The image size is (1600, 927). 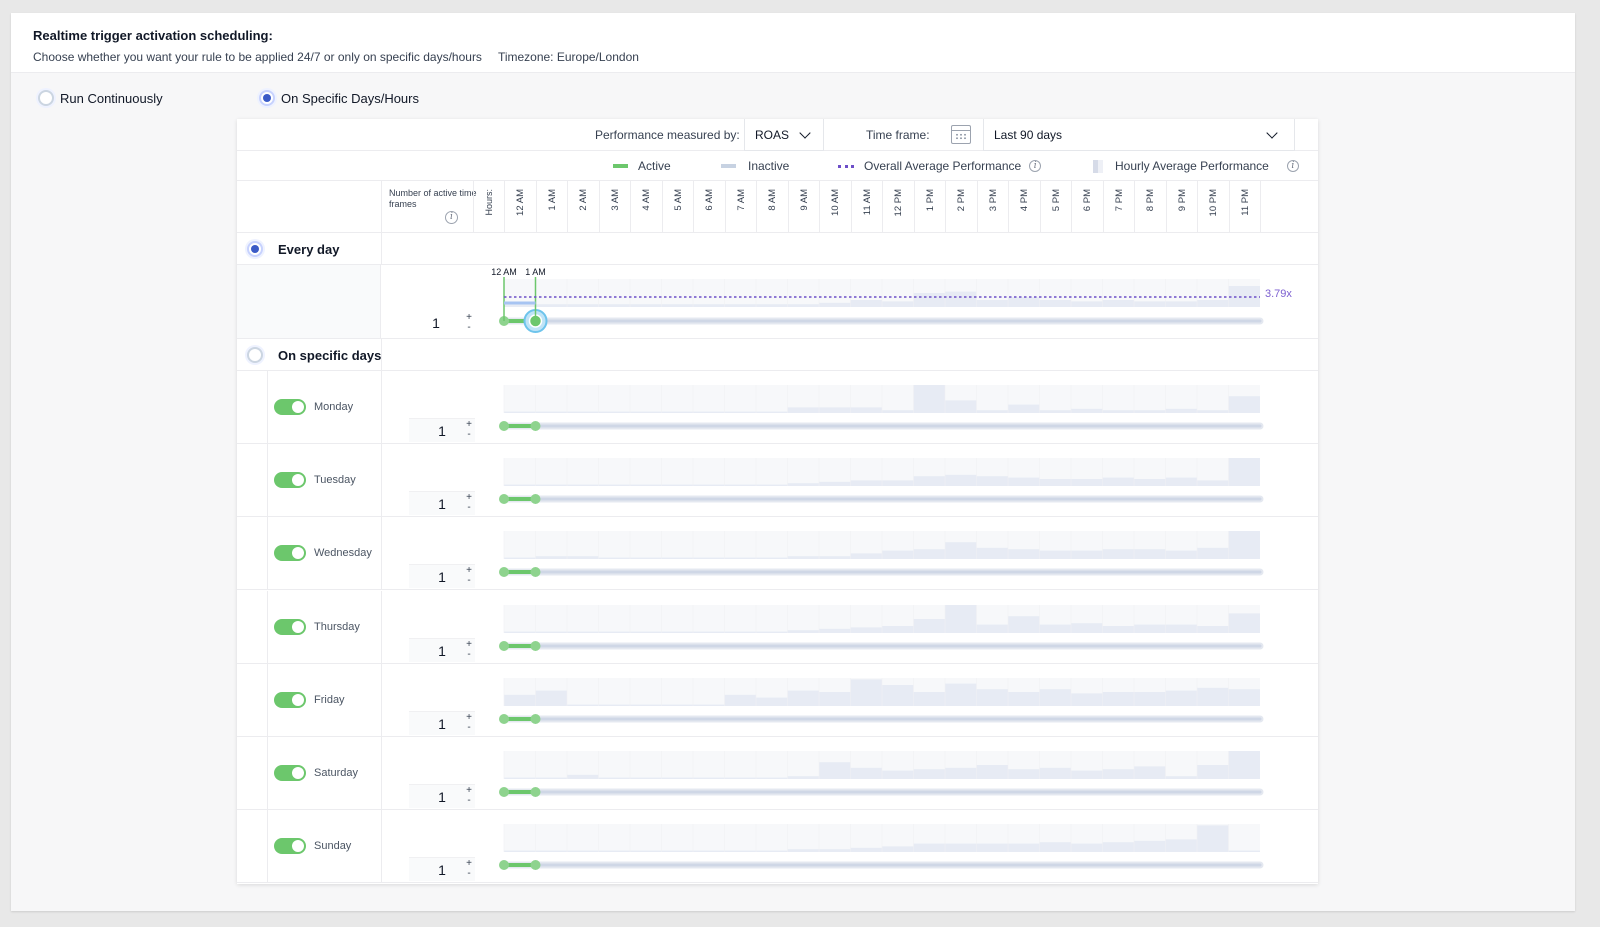 What do you see at coordinates (255, 355) in the screenshot?
I see `specific-days-radio` at bounding box center [255, 355].